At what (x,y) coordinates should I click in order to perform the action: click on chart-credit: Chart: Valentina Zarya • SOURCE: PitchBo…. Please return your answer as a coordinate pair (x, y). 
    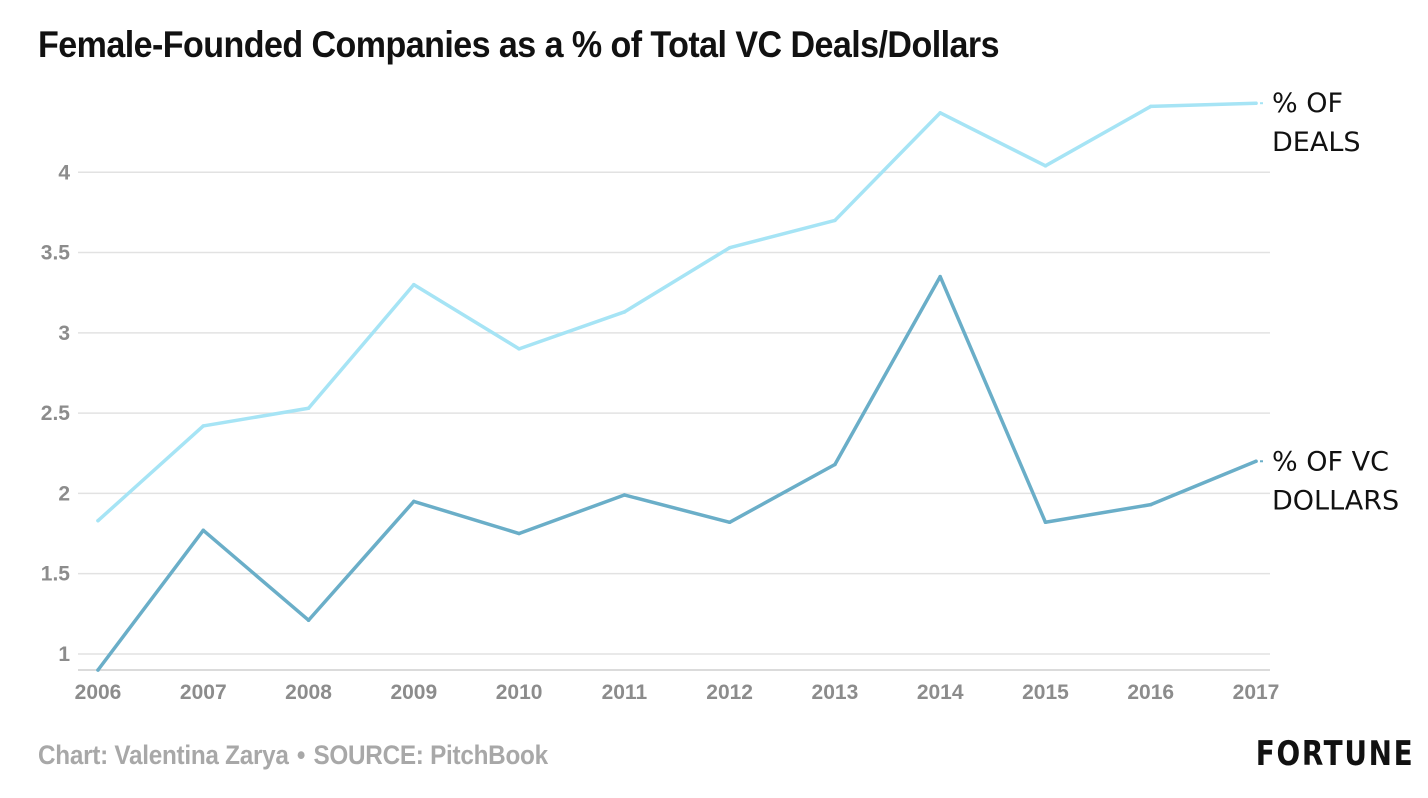
    Looking at the image, I should click on (293, 755).